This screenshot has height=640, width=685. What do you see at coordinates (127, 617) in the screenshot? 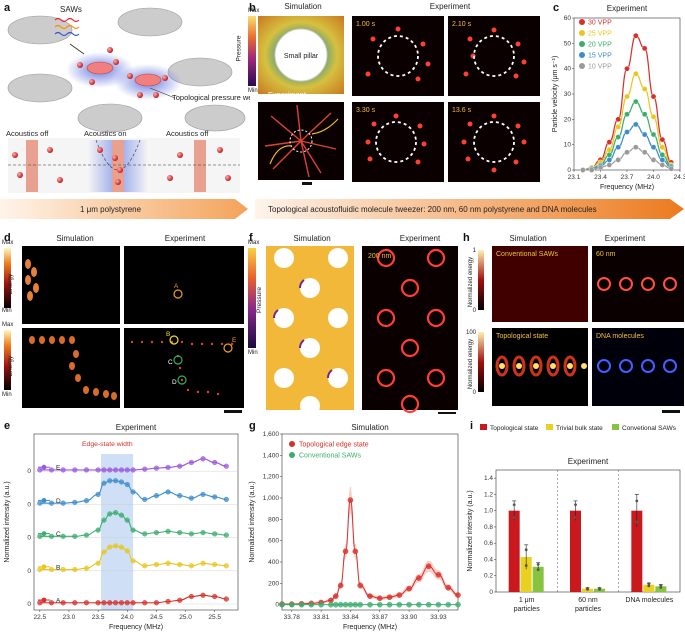
I see `e-xtick-label: 24.0` at bounding box center [127, 617].